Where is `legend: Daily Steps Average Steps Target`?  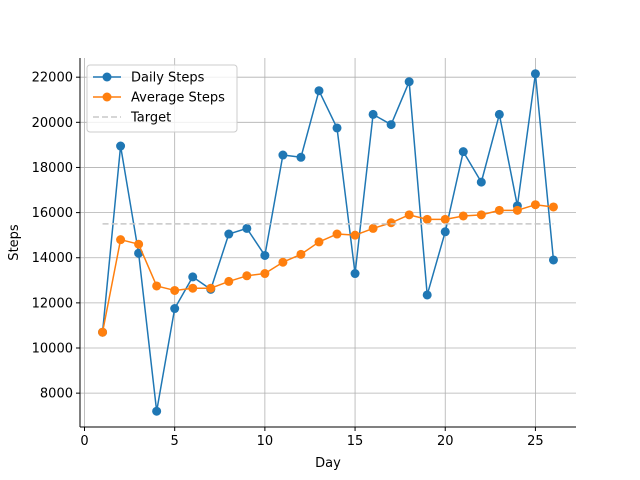
legend: Daily Steps Average Steps Target is located at coordinates (162, 98).